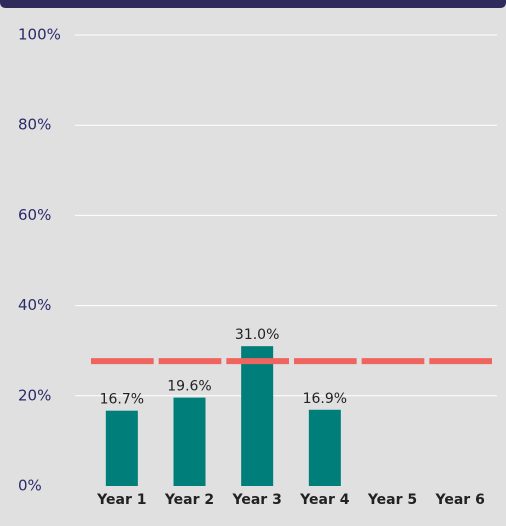  Describe the element at coordinates (392, 500) in the screenshot. I see `x-tick-label: Year 5` at that location.